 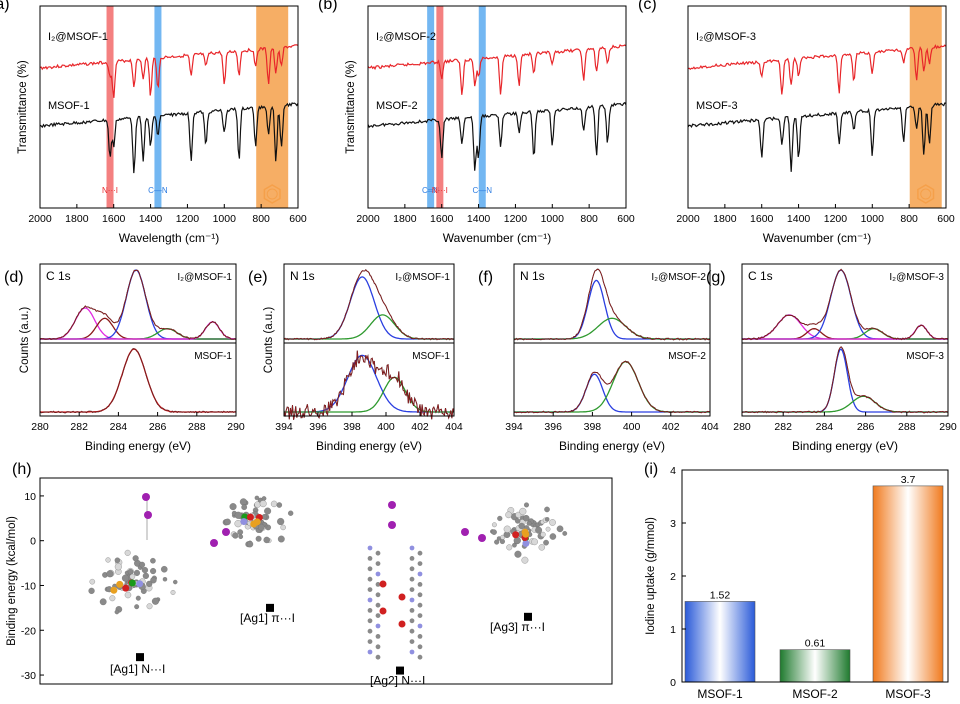 What do you see at coordinates (137, 669) in the screenshot?
I see `point-label: [Ag1] N···I` at bounding box center [137, 669].